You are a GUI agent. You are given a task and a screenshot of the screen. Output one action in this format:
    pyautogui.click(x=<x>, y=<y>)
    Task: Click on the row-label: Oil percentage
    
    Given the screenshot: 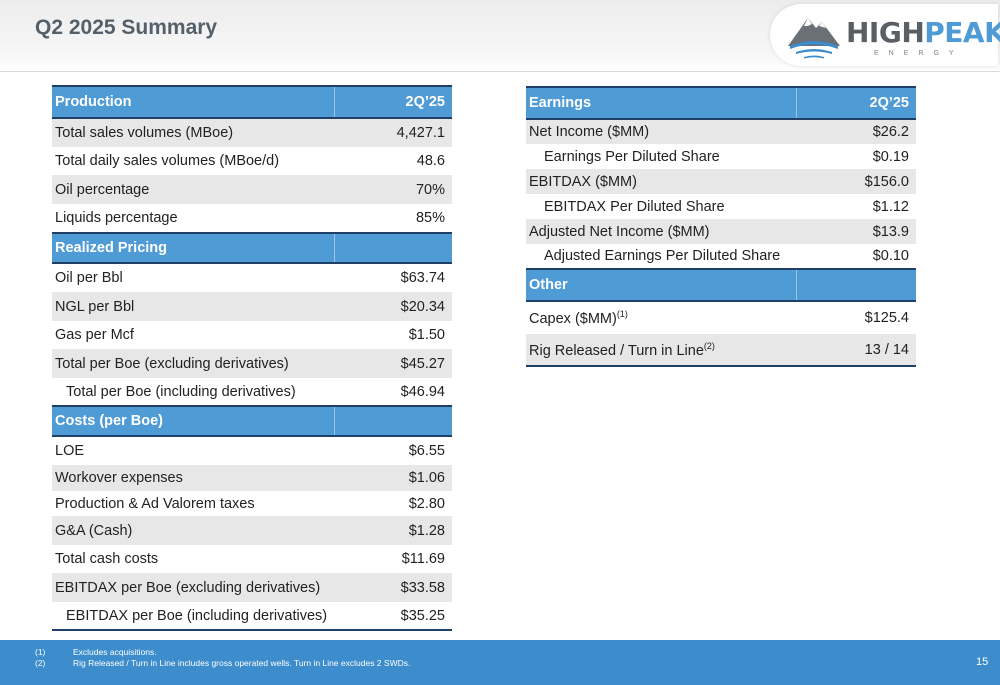 What is the action you would take?
    pyautogui.click(x=193, y=189)
    